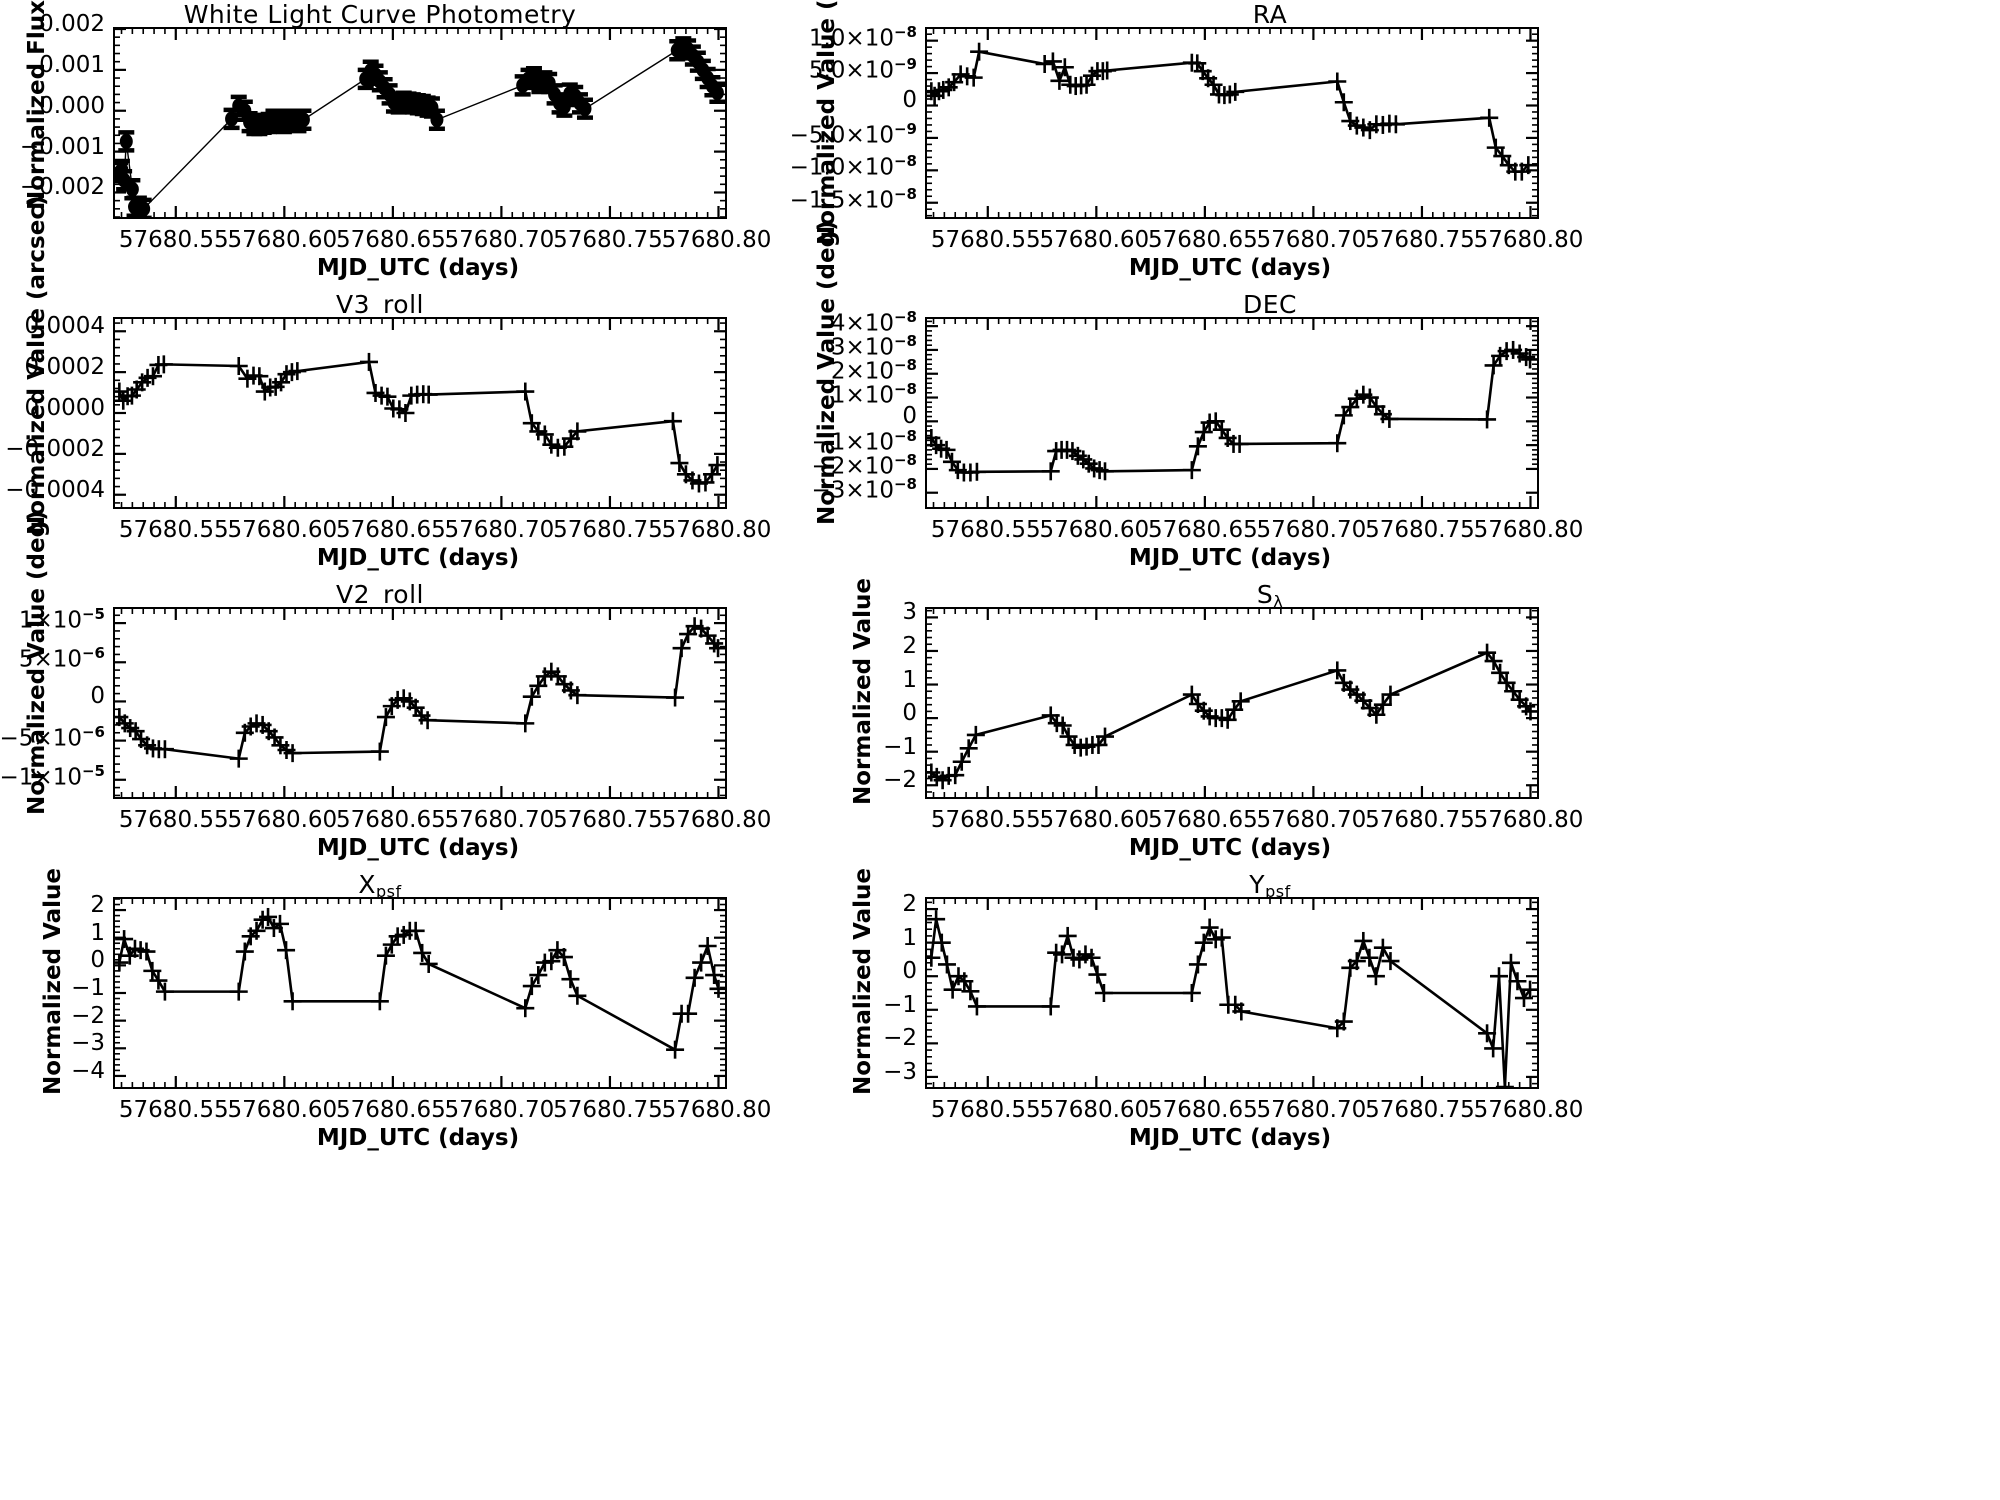 The width and height of the screenshot is (2000, 1500). Describe the element at coordinates (864, 489) in the screenshot. I see `y-tick-label: −3×10⁻⁸` at that location.